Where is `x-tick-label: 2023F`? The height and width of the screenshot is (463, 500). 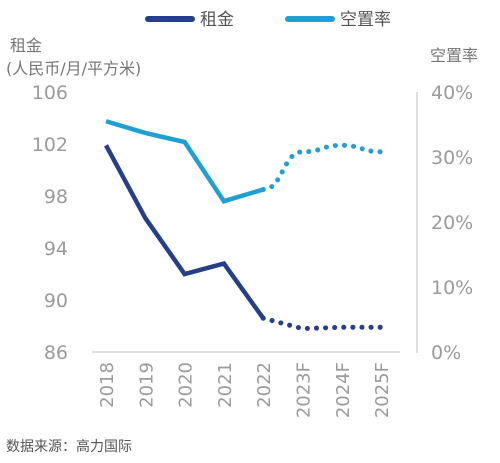
x-tick-label: 2023F is located at coordinates (304, 390).